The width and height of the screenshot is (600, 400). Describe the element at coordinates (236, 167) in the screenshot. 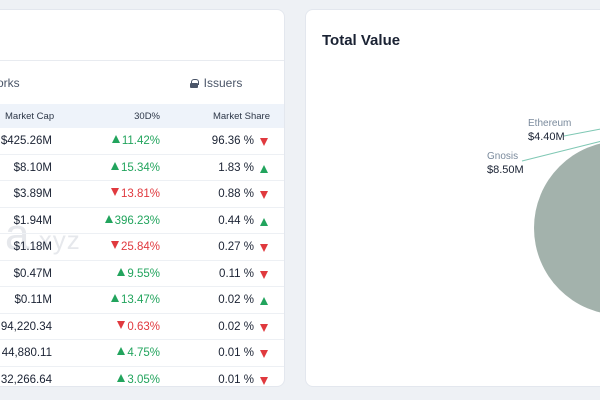

I see `cell-market-share: 1.83 %` at that location.